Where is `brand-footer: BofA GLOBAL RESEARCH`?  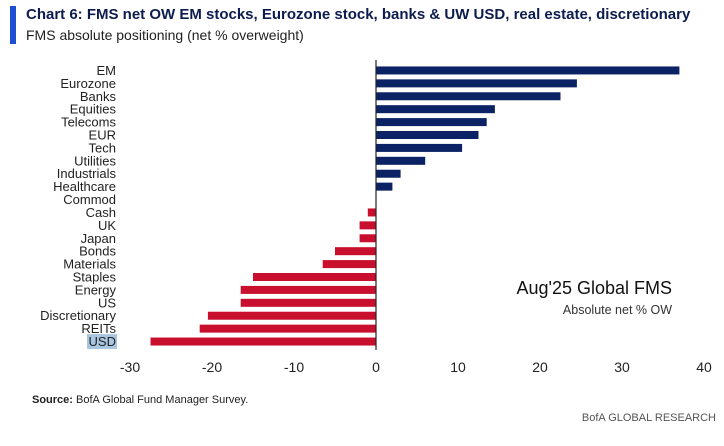 brand-footer: BofA GLOBAL RESEARCH is located at coordinates (648, 418).